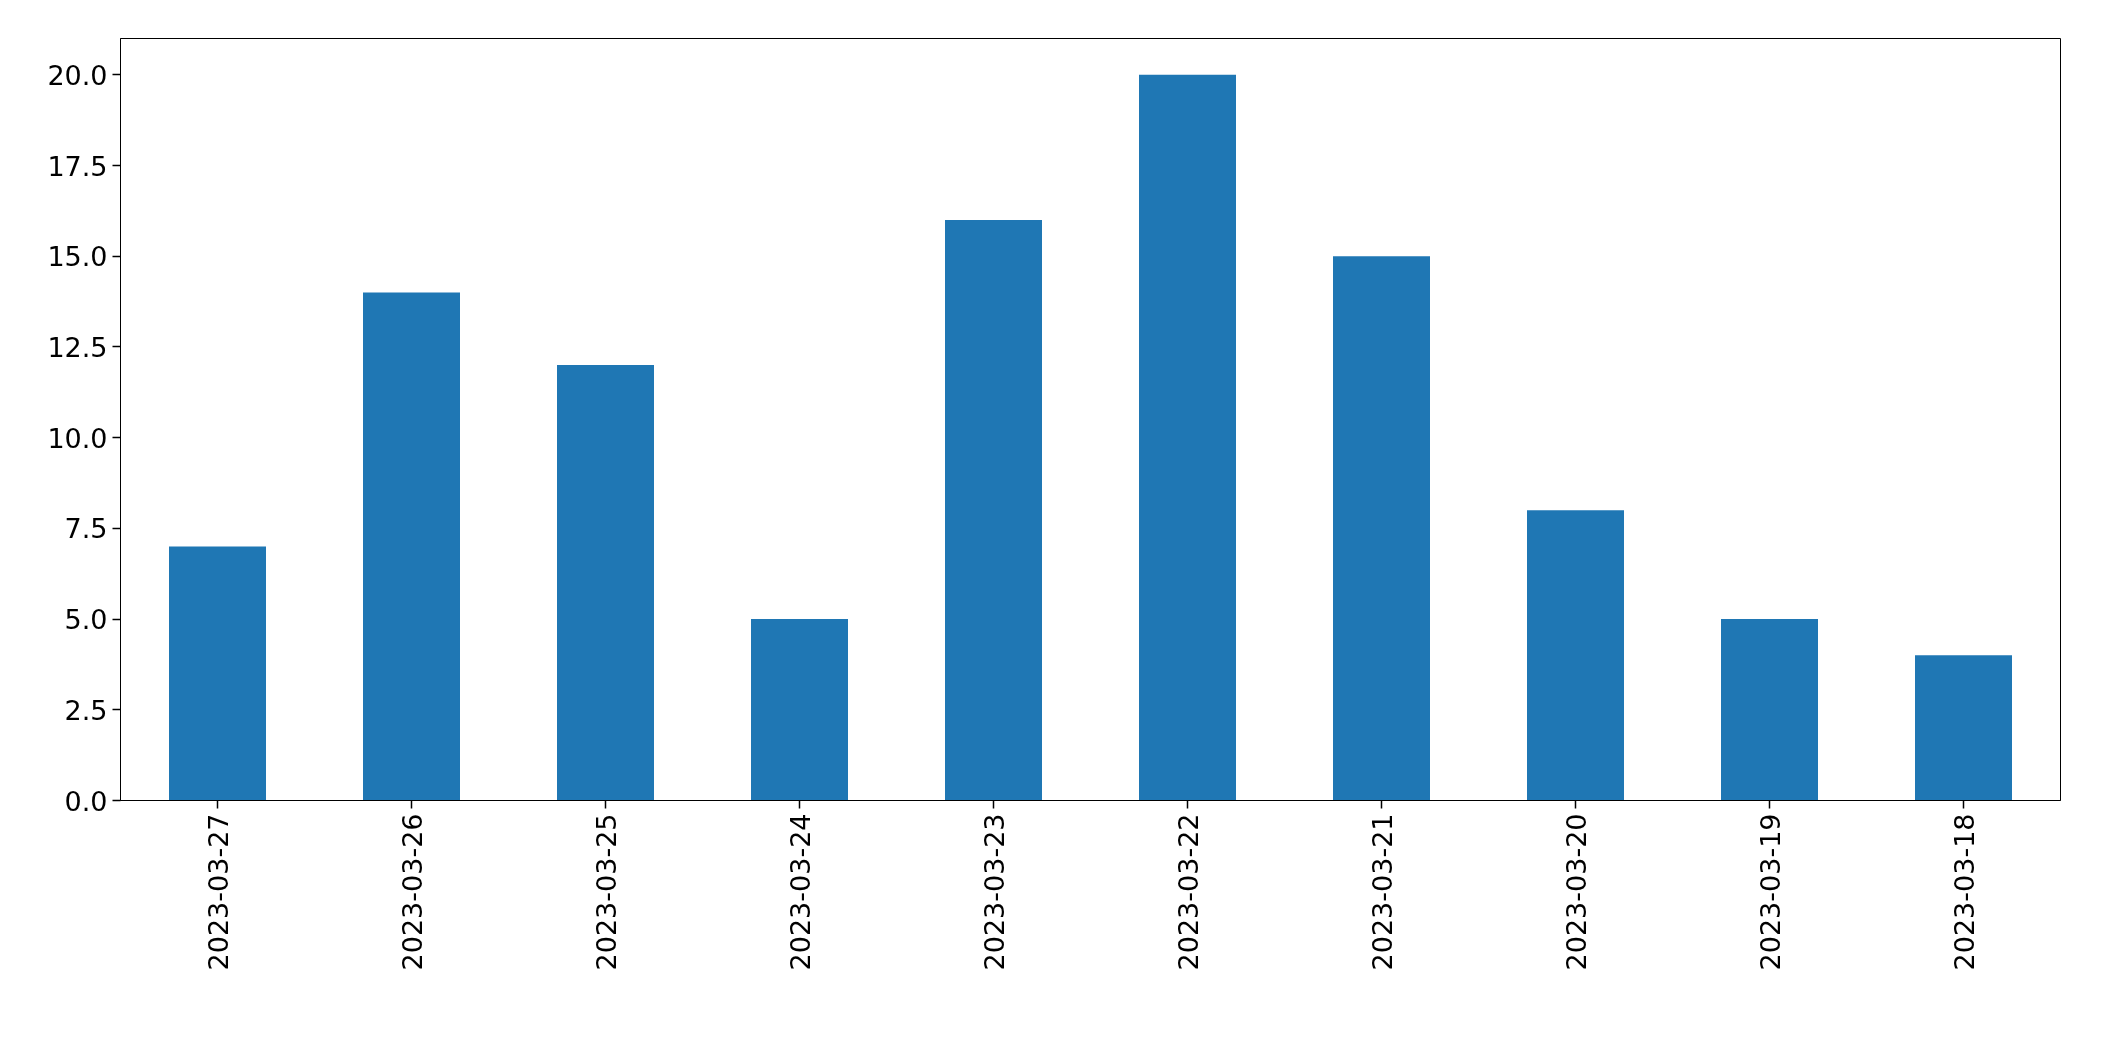 This screenshot has height=1061, width=2104. I want to click on y-tick-label: 12.5, so click(77, 347).